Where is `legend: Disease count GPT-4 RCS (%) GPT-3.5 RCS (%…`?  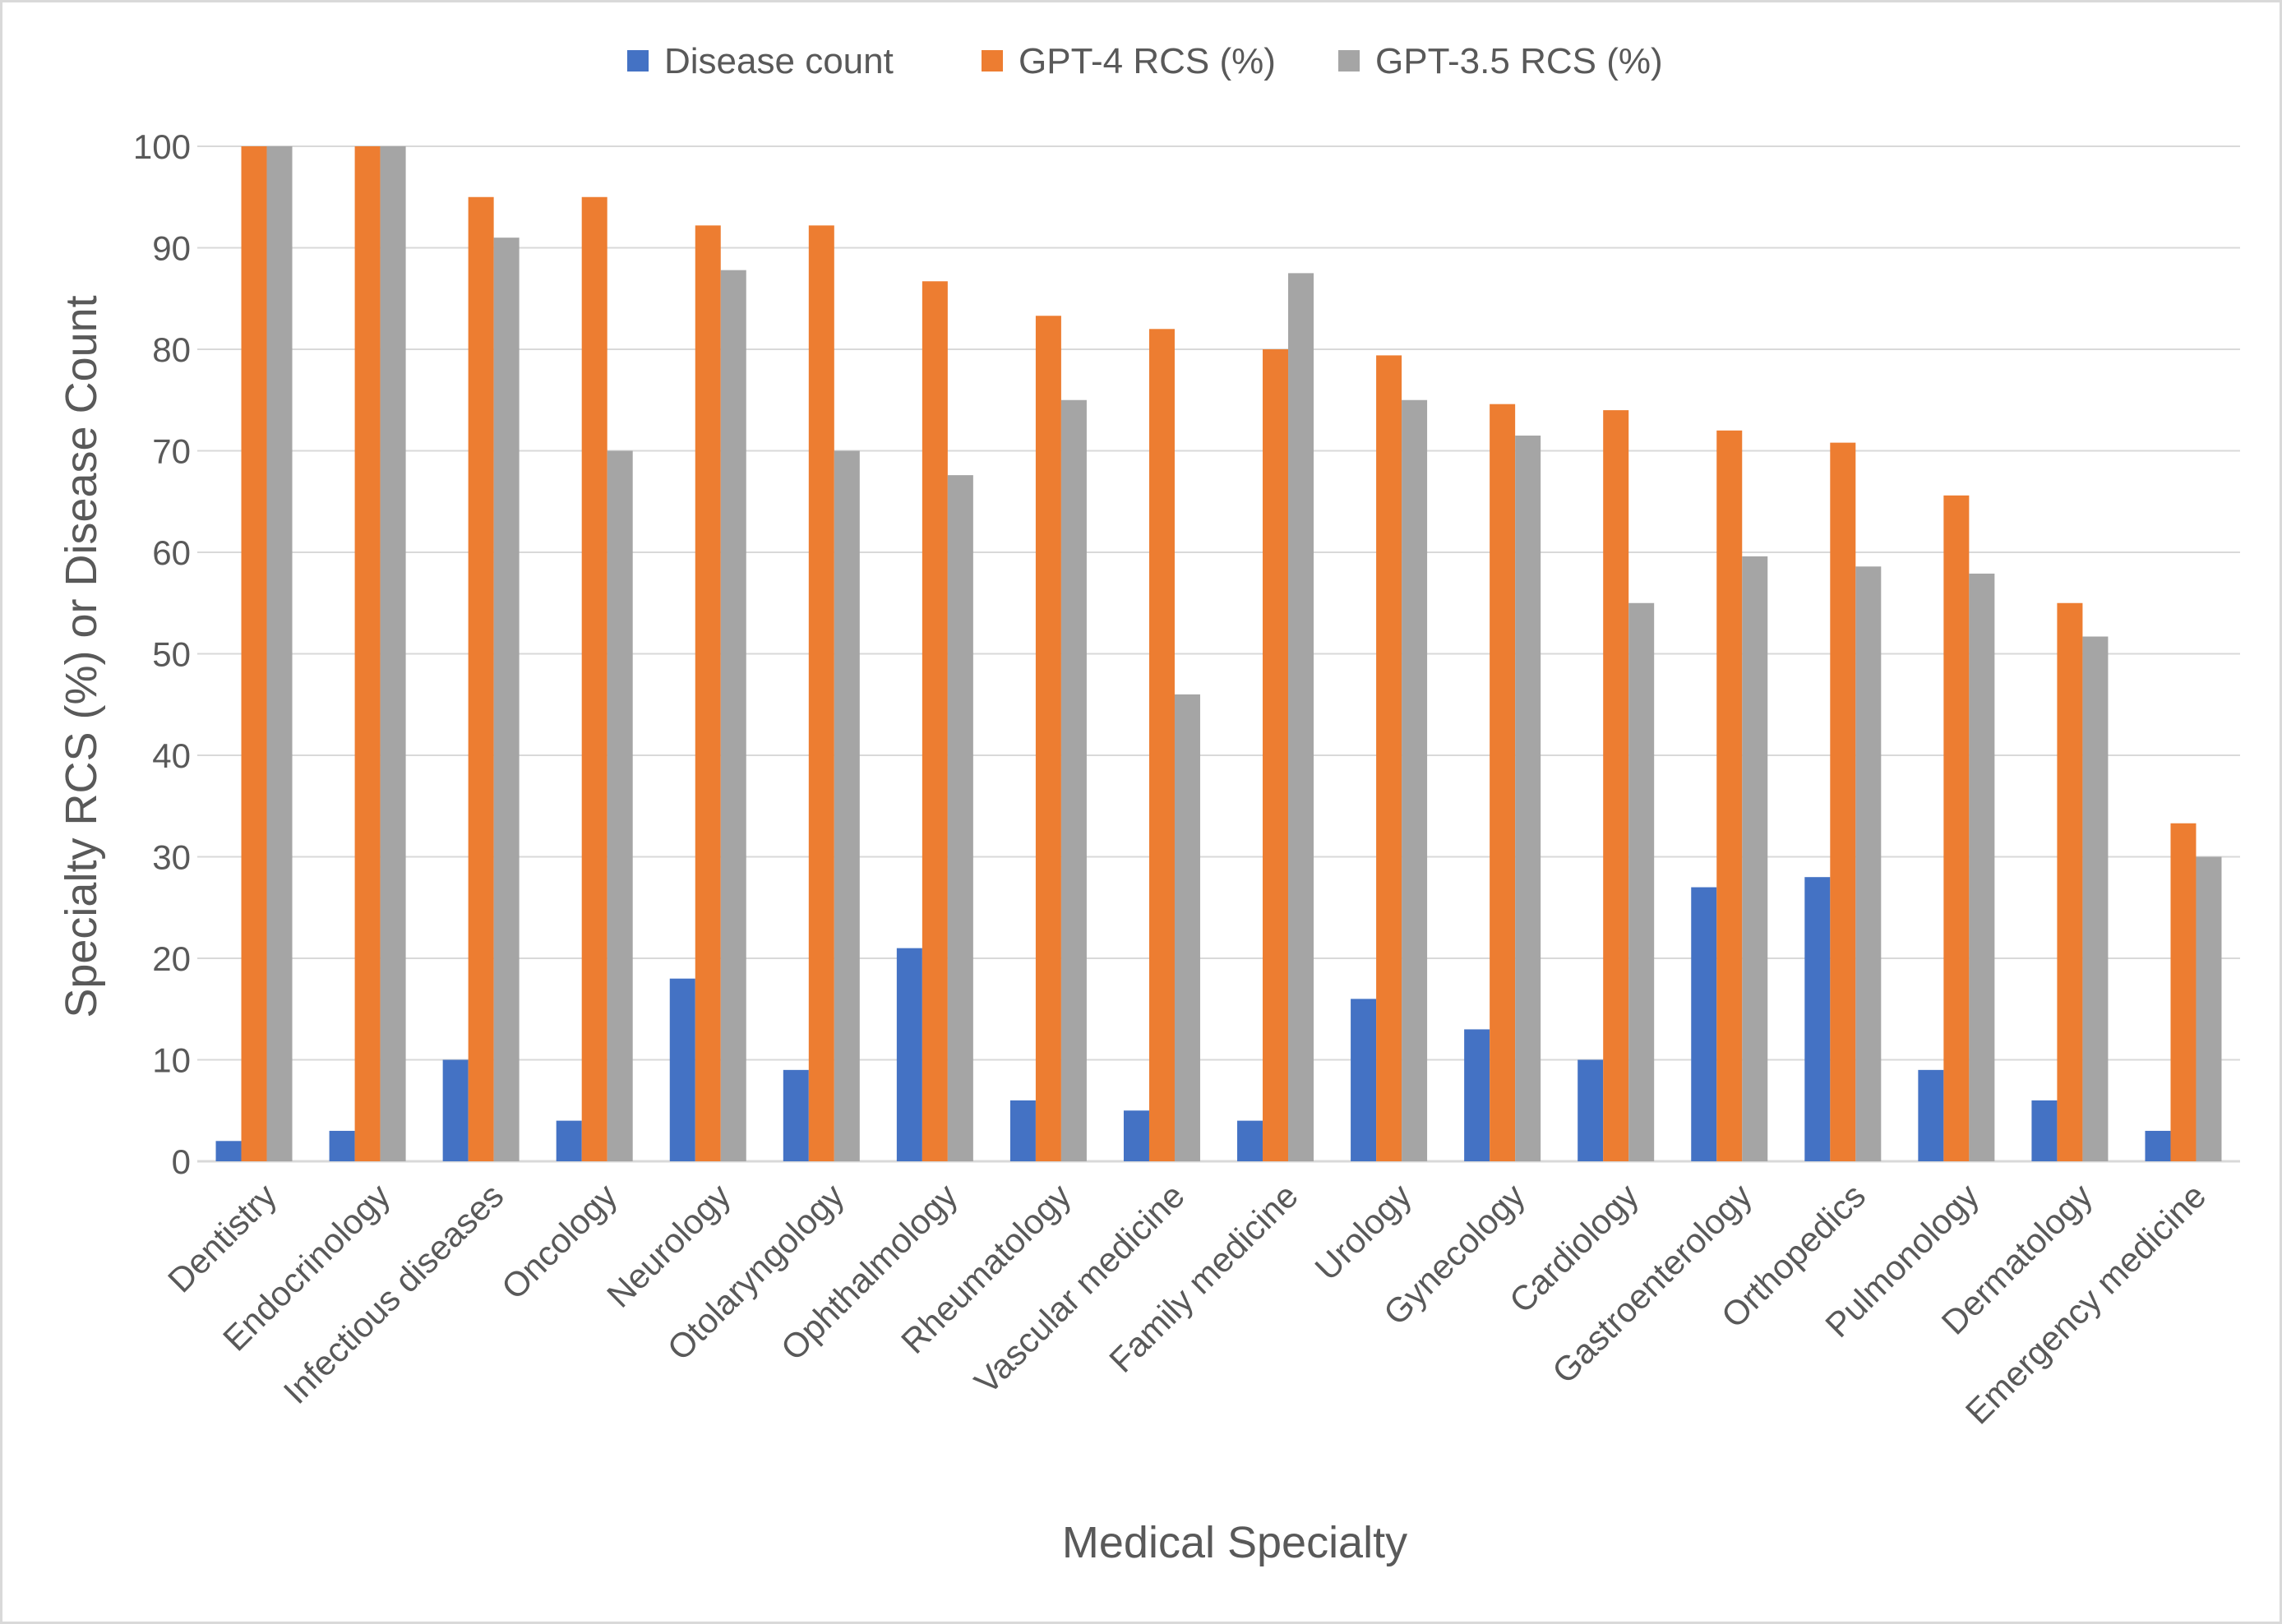
legend: Disease count GPT-4 RCS (%) GPT-3.5 RCS (%… is located at coordinates (1145, 61).